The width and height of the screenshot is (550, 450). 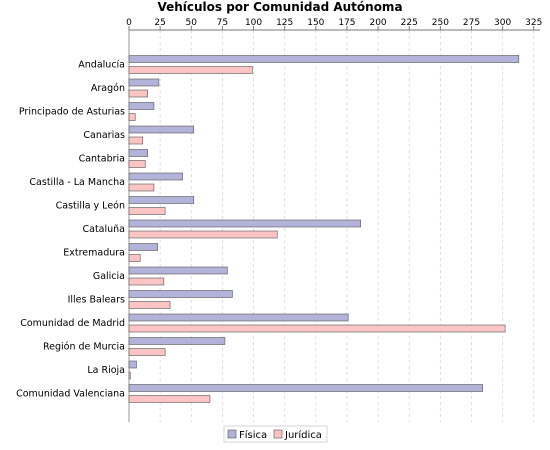 What do you see at coordinates (94, 253) in the screenshot?
I see `category-label: Extremadura` at bounding box center [94, 253].